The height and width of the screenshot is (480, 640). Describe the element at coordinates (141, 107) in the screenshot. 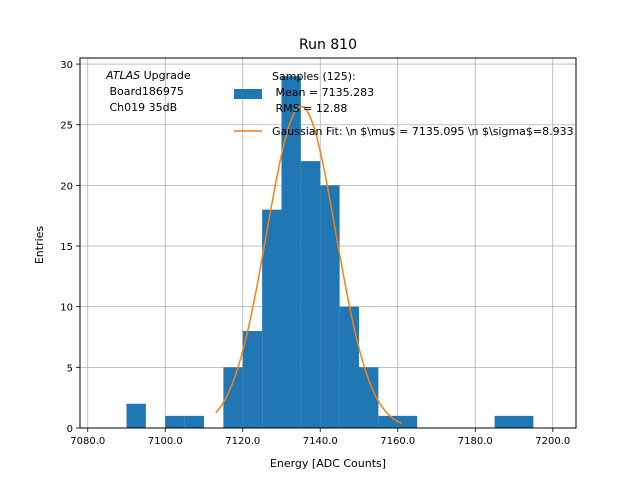

I see `channel-label: Ch019 35dB` at that location.